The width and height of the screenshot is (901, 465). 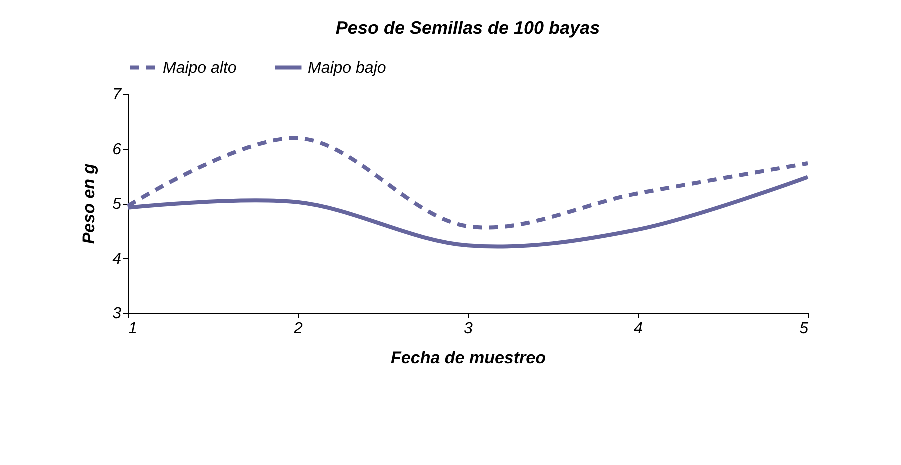 What do you see at coordinates (469, 329) in the screenshot?
I see `x-tick-label: 3` at bounding box center [469, 329].